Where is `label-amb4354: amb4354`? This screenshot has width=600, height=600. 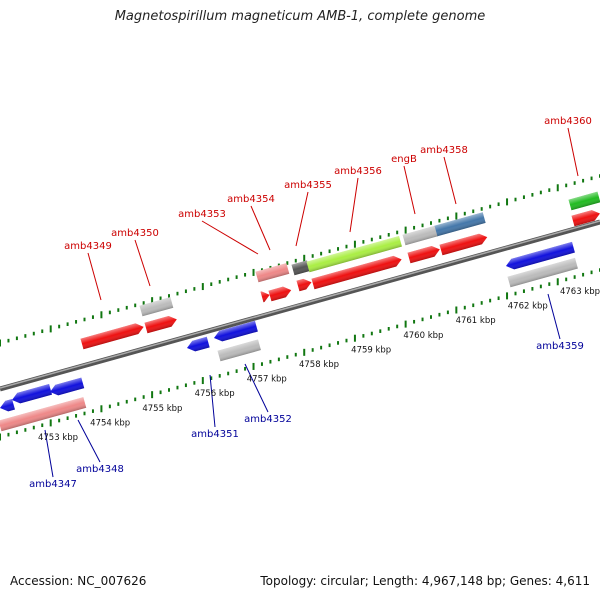
label-amb4354: amb4354 is located at coordinates (251, 199).